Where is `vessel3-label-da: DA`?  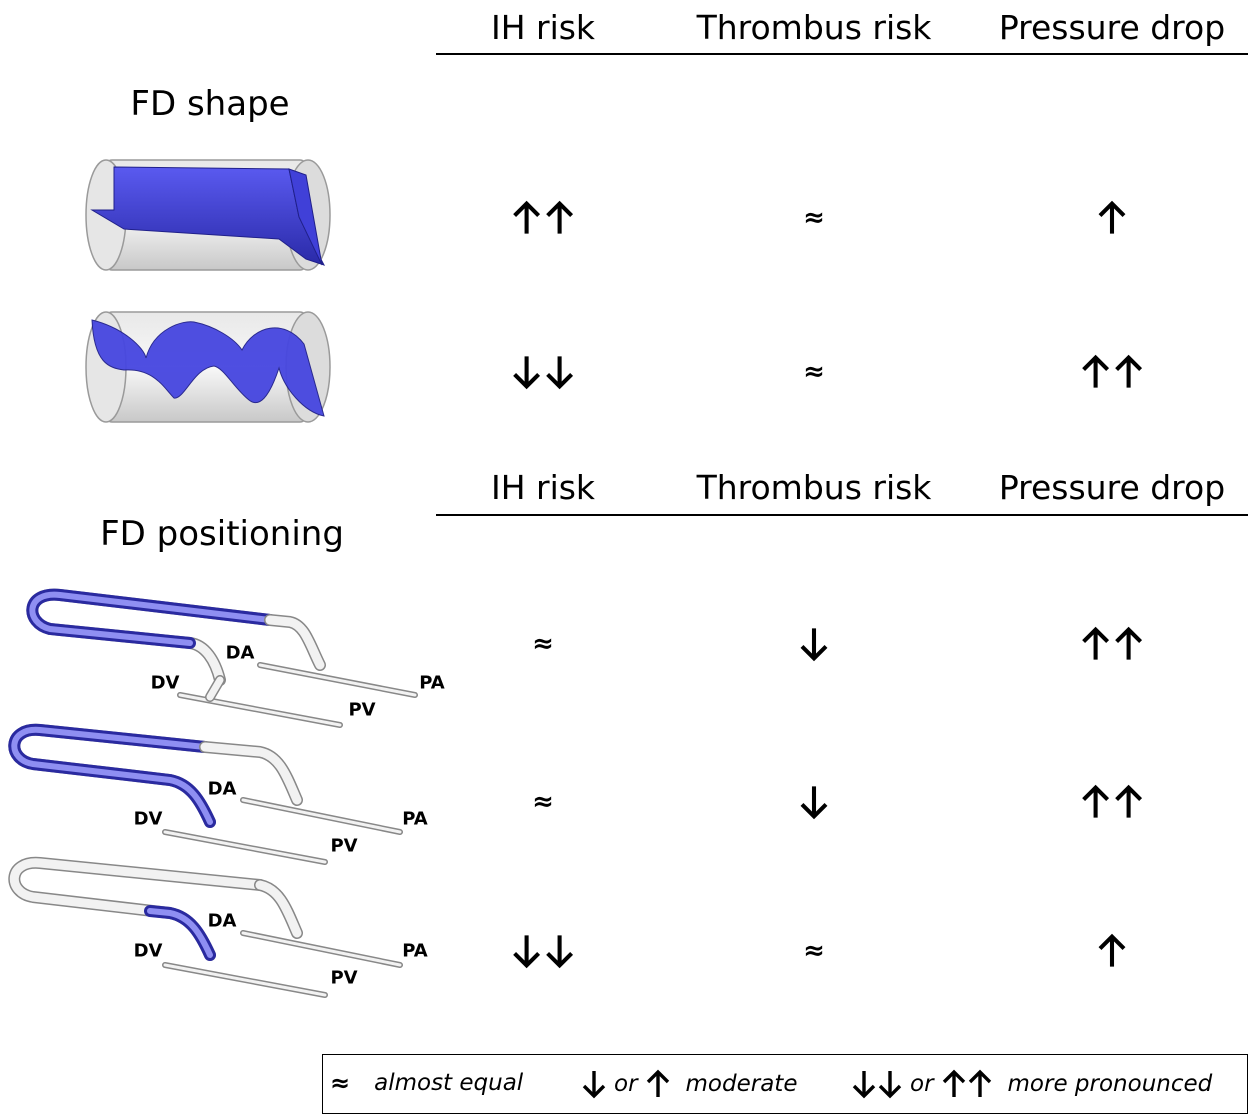
vessel3-label-da: DA is located at coordinates (222, 921).